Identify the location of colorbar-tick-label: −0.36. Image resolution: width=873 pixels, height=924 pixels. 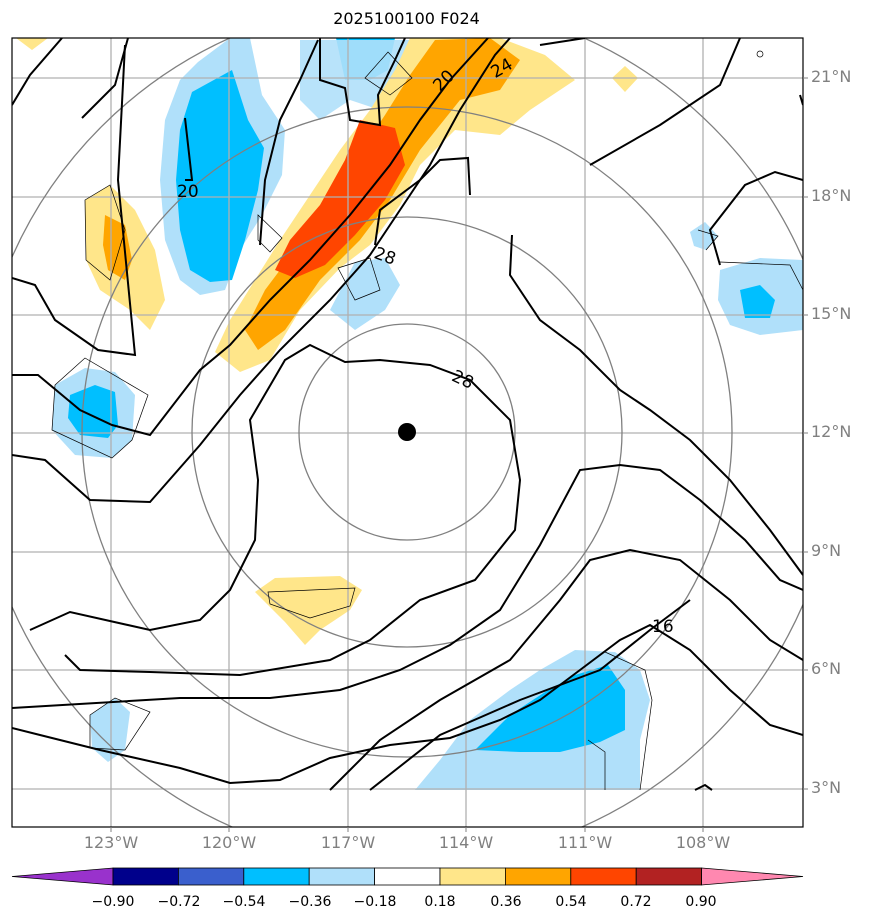
(310, 902).